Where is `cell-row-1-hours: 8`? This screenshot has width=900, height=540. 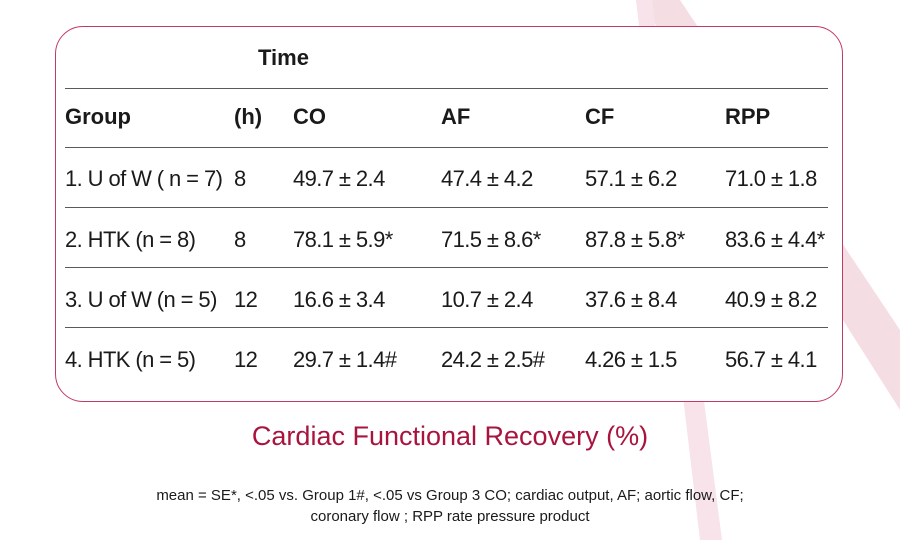
cell-row-1-hours: 8 is located at coordinates (240, 178).